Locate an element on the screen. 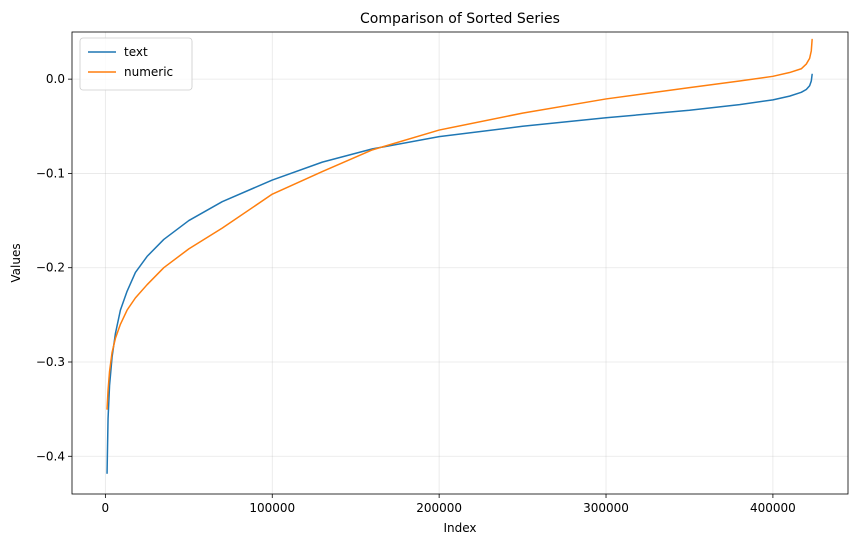  y-tick-label: −0.1 is located at coordinates (50, 173).